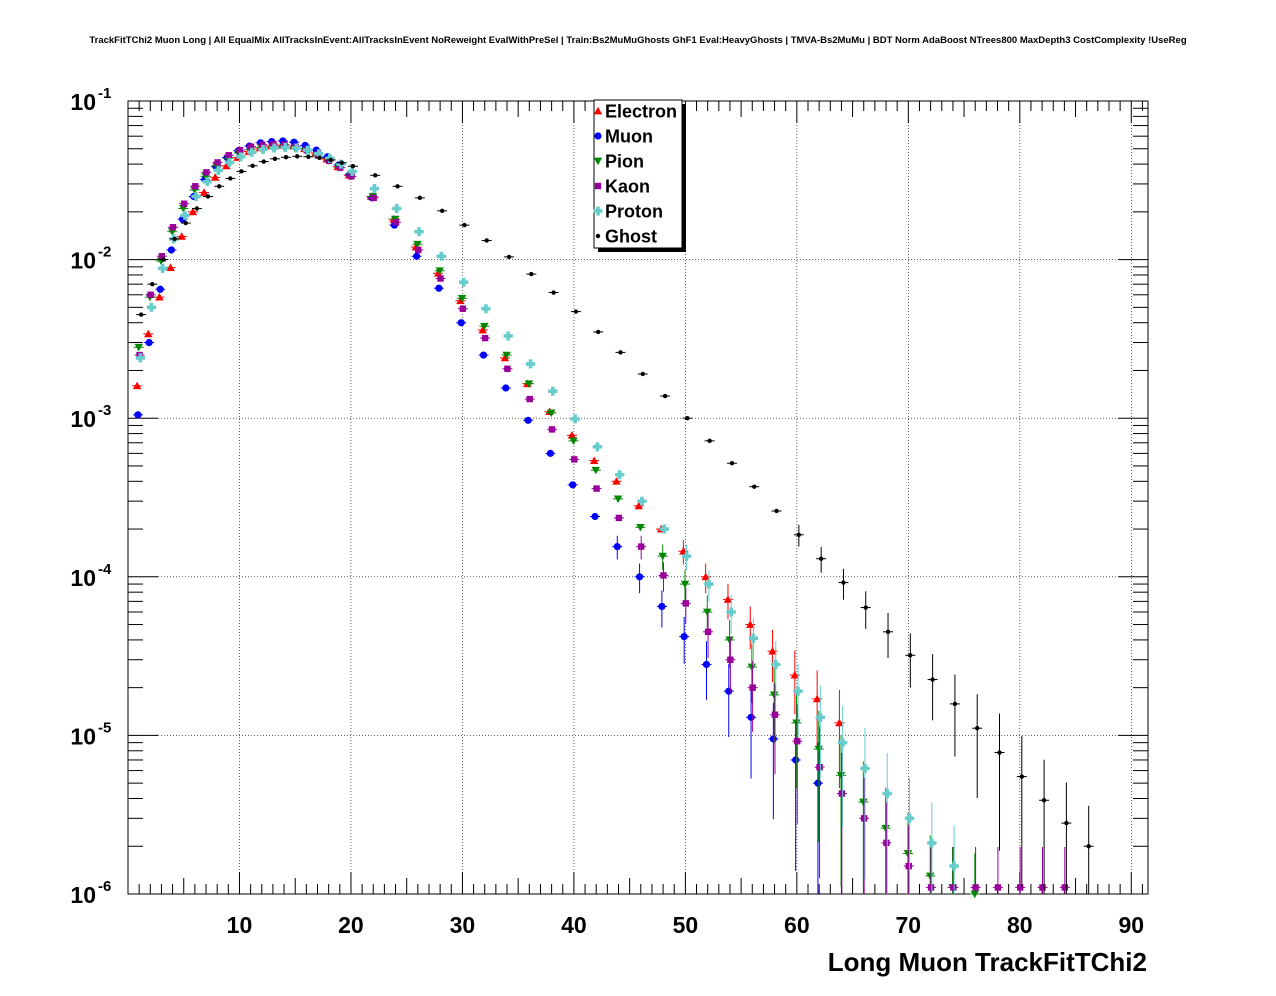  I want to click on x-tick-label: 90, so click(1131, 925).